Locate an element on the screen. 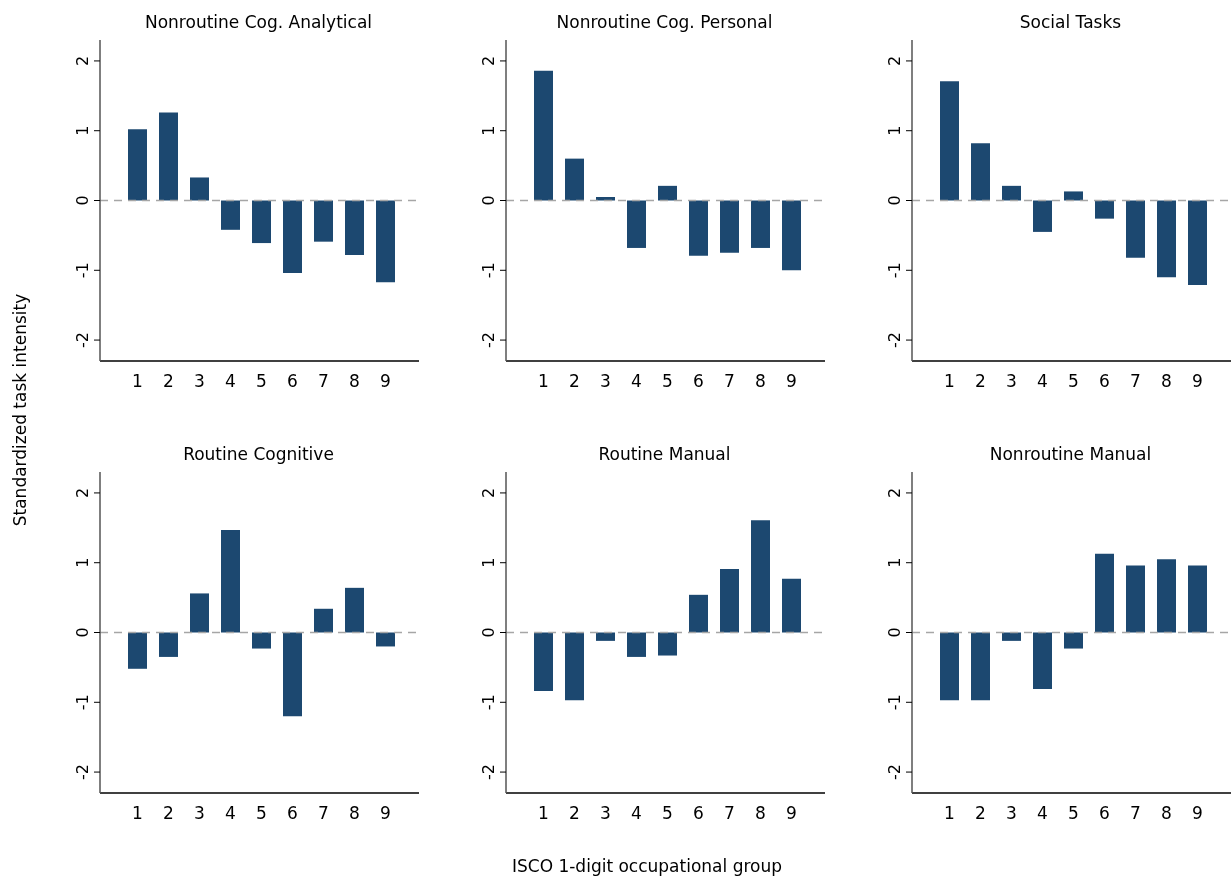 This screenshot has width=1231, height=880. chart-title: Nonroutine Manual is located at coordinates (1070, 454).